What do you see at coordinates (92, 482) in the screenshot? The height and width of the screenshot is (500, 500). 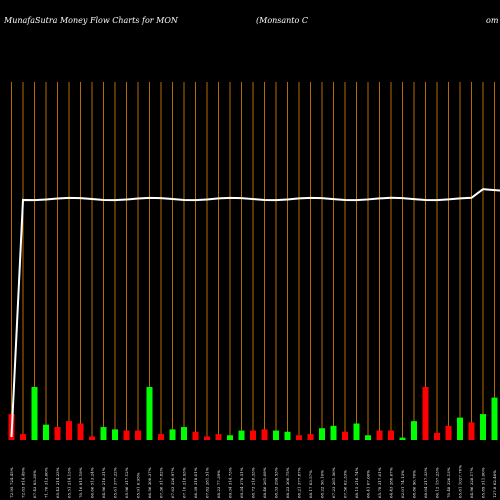 I see `x-tick-label: 66.66 513.24%` at bounding box center [92, 482].